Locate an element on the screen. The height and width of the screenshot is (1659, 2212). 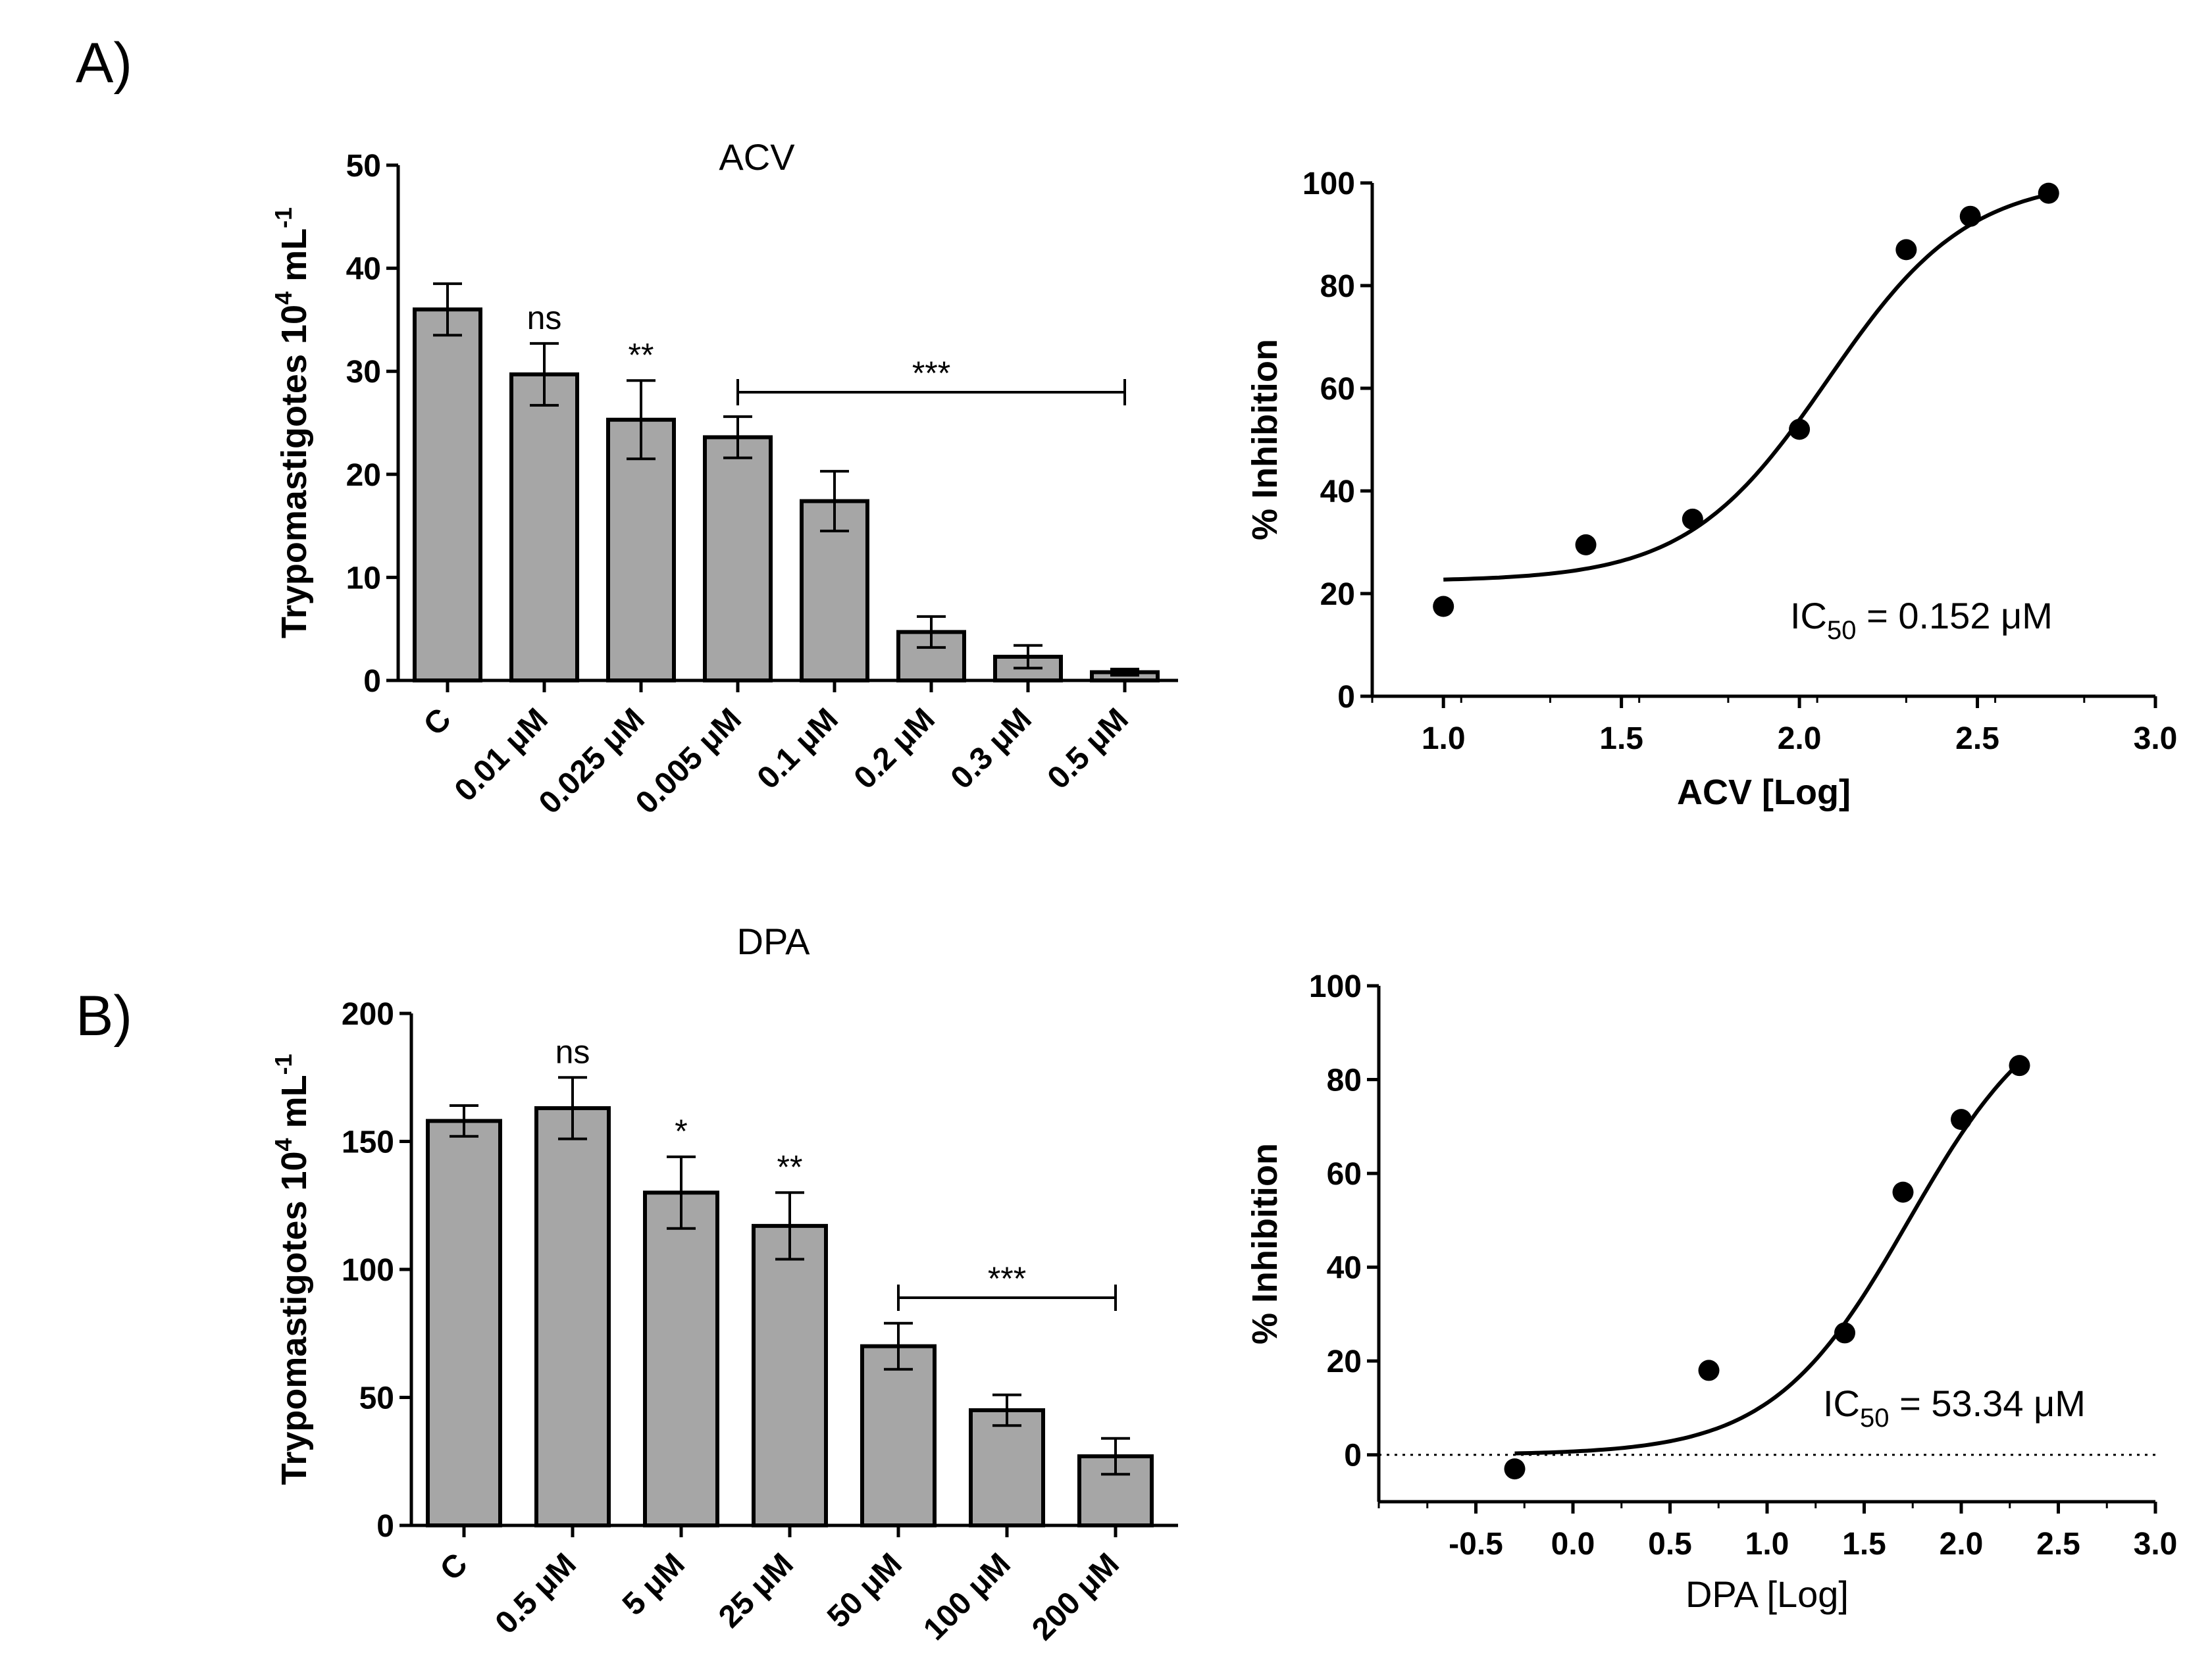
x-tick-label: 0.1 μM is located at coordinates (798, 749).